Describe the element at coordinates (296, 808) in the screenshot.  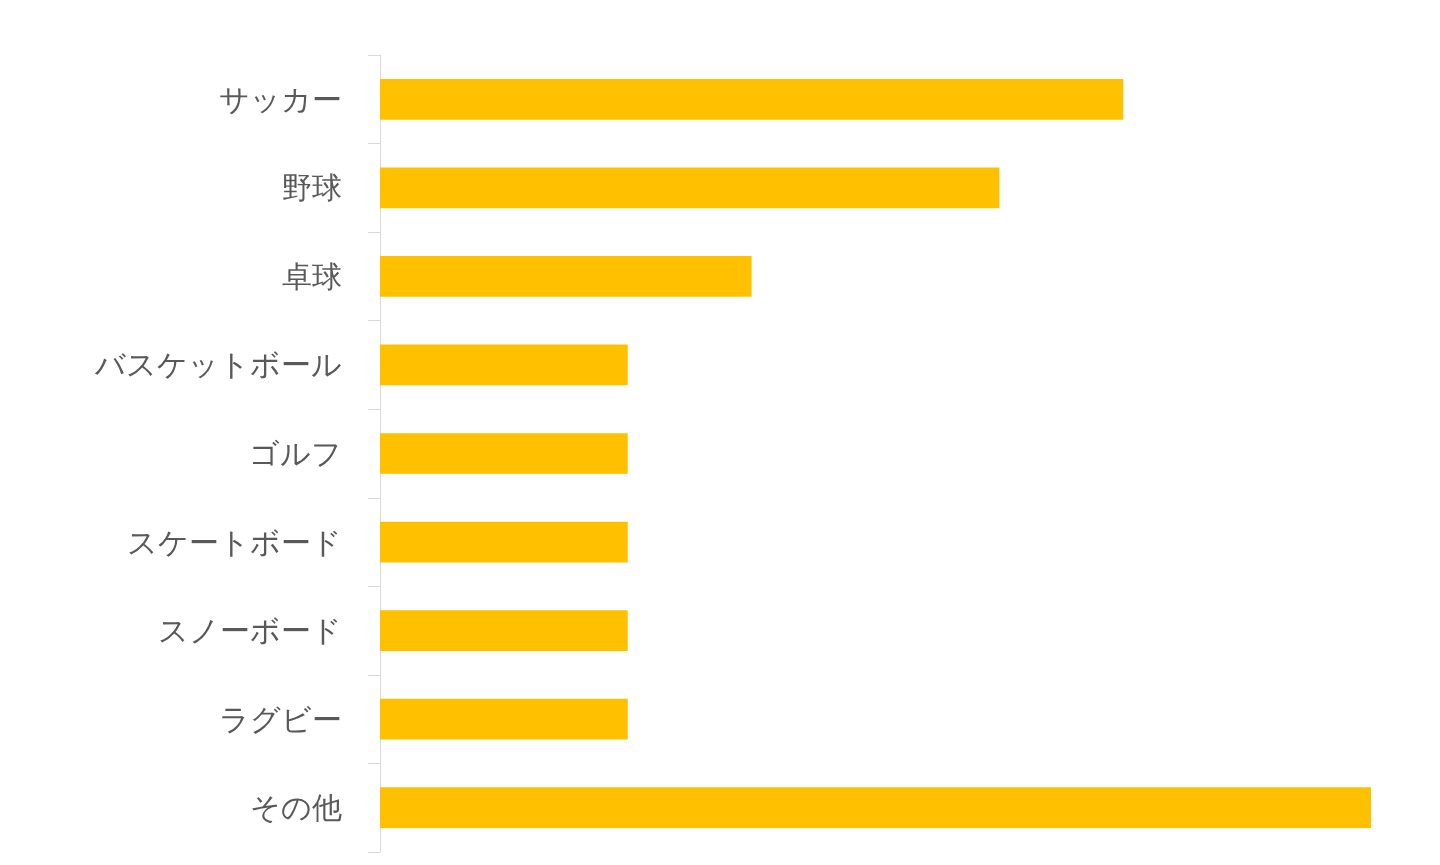
I see `y-tick-label: その他` at that location.